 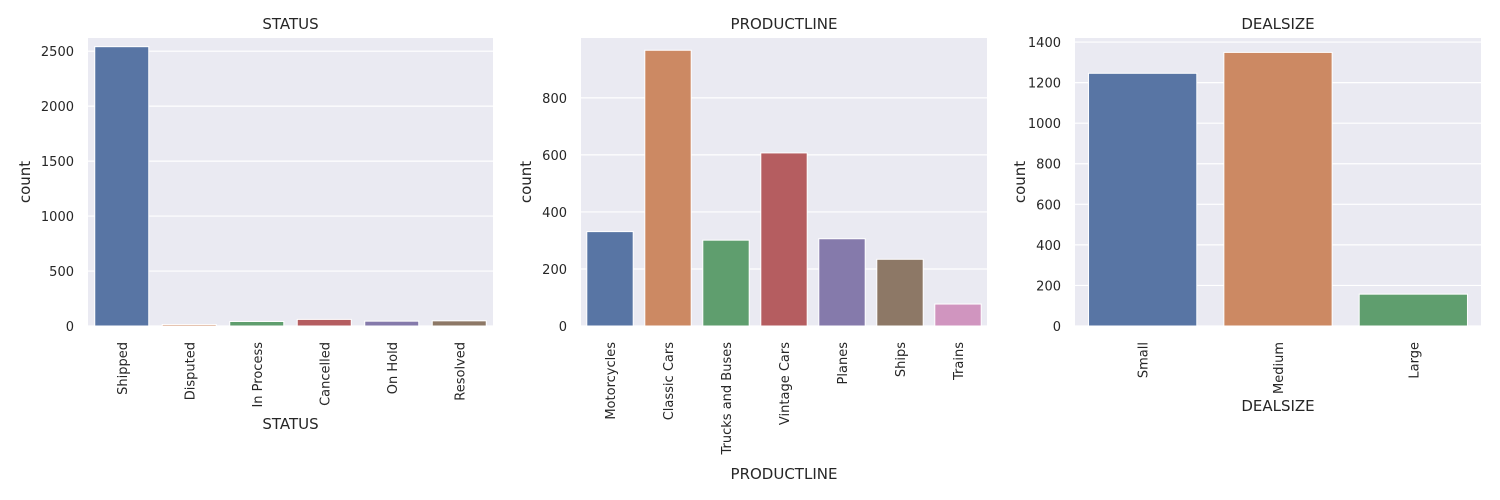 What do you see at coordinates (290, 24) in the screenshot?
I see `chart-title: STATUS` at bounding box center [290, 24].